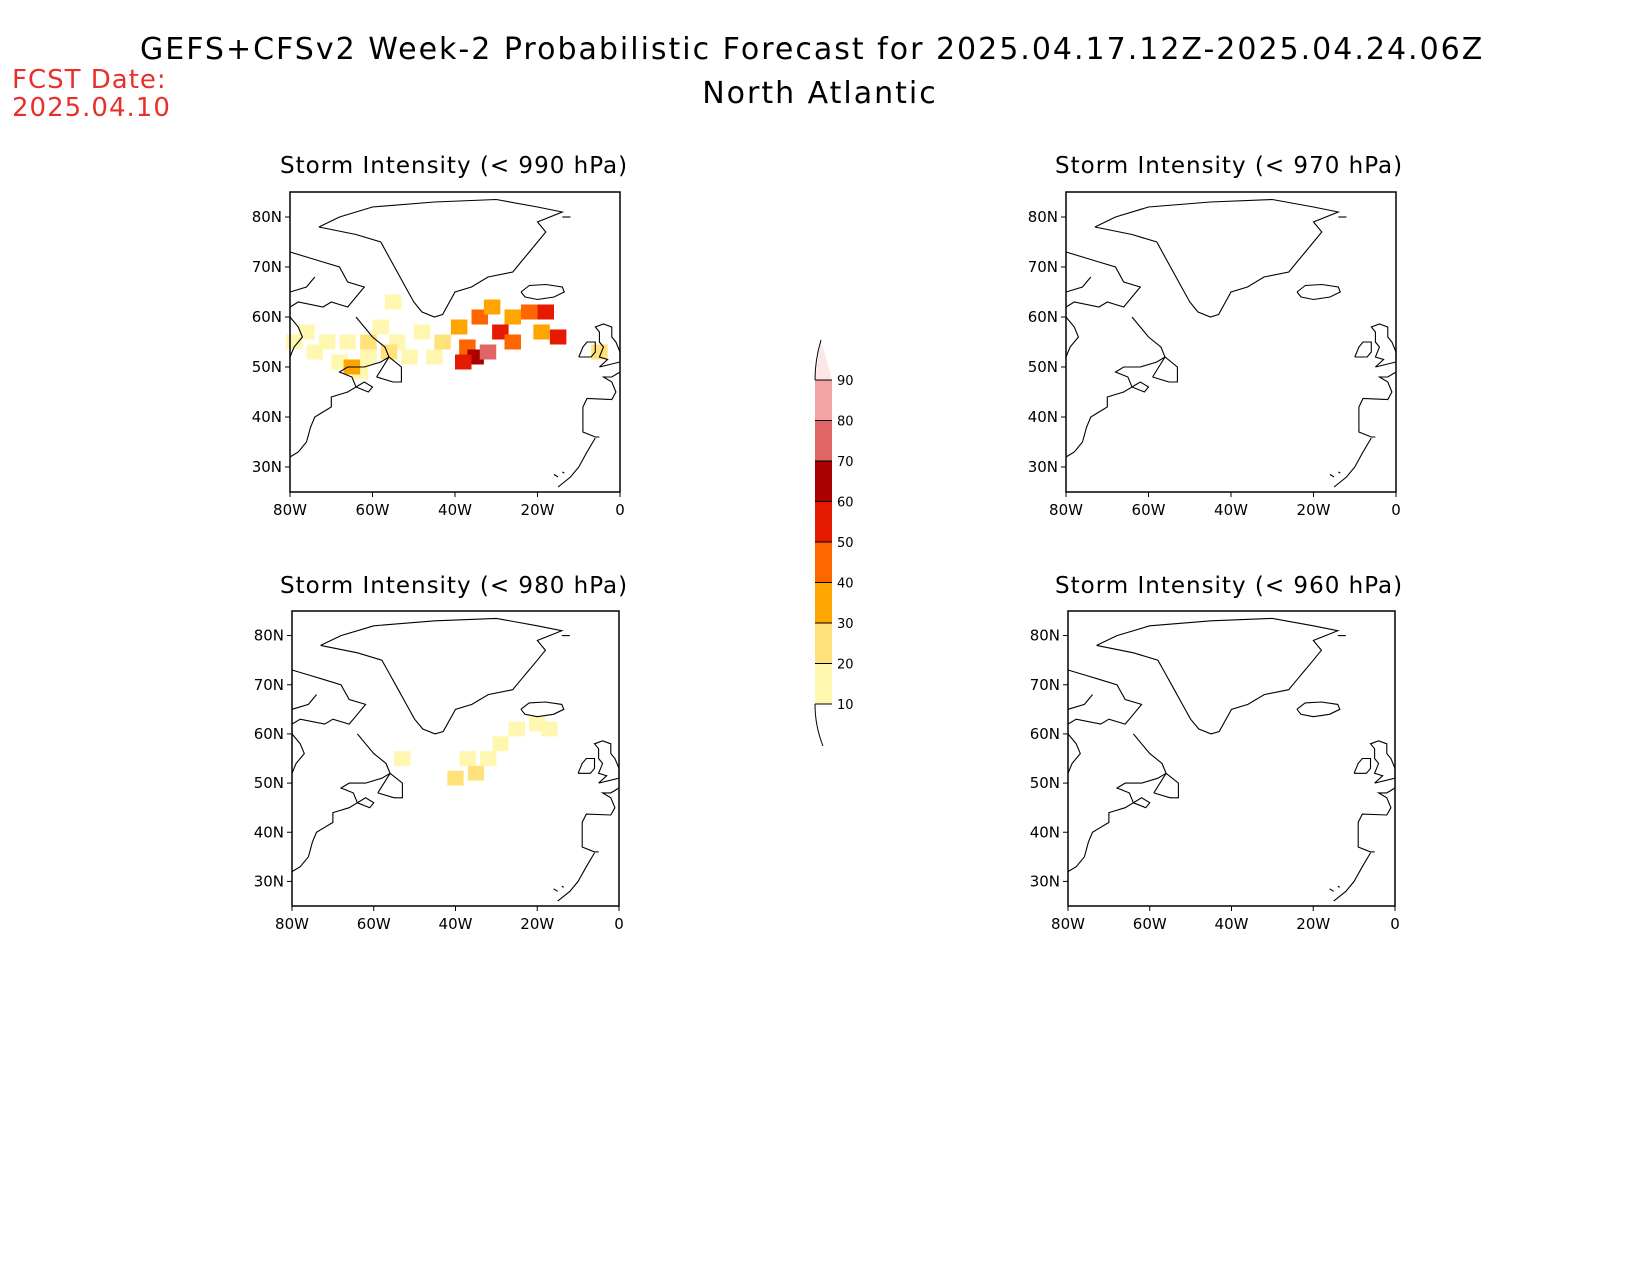  I want to click on map-panel-990: 80W 60W 40W 20W 0 80N 70N 60N 50N 40N 30N, so click(438, 355).